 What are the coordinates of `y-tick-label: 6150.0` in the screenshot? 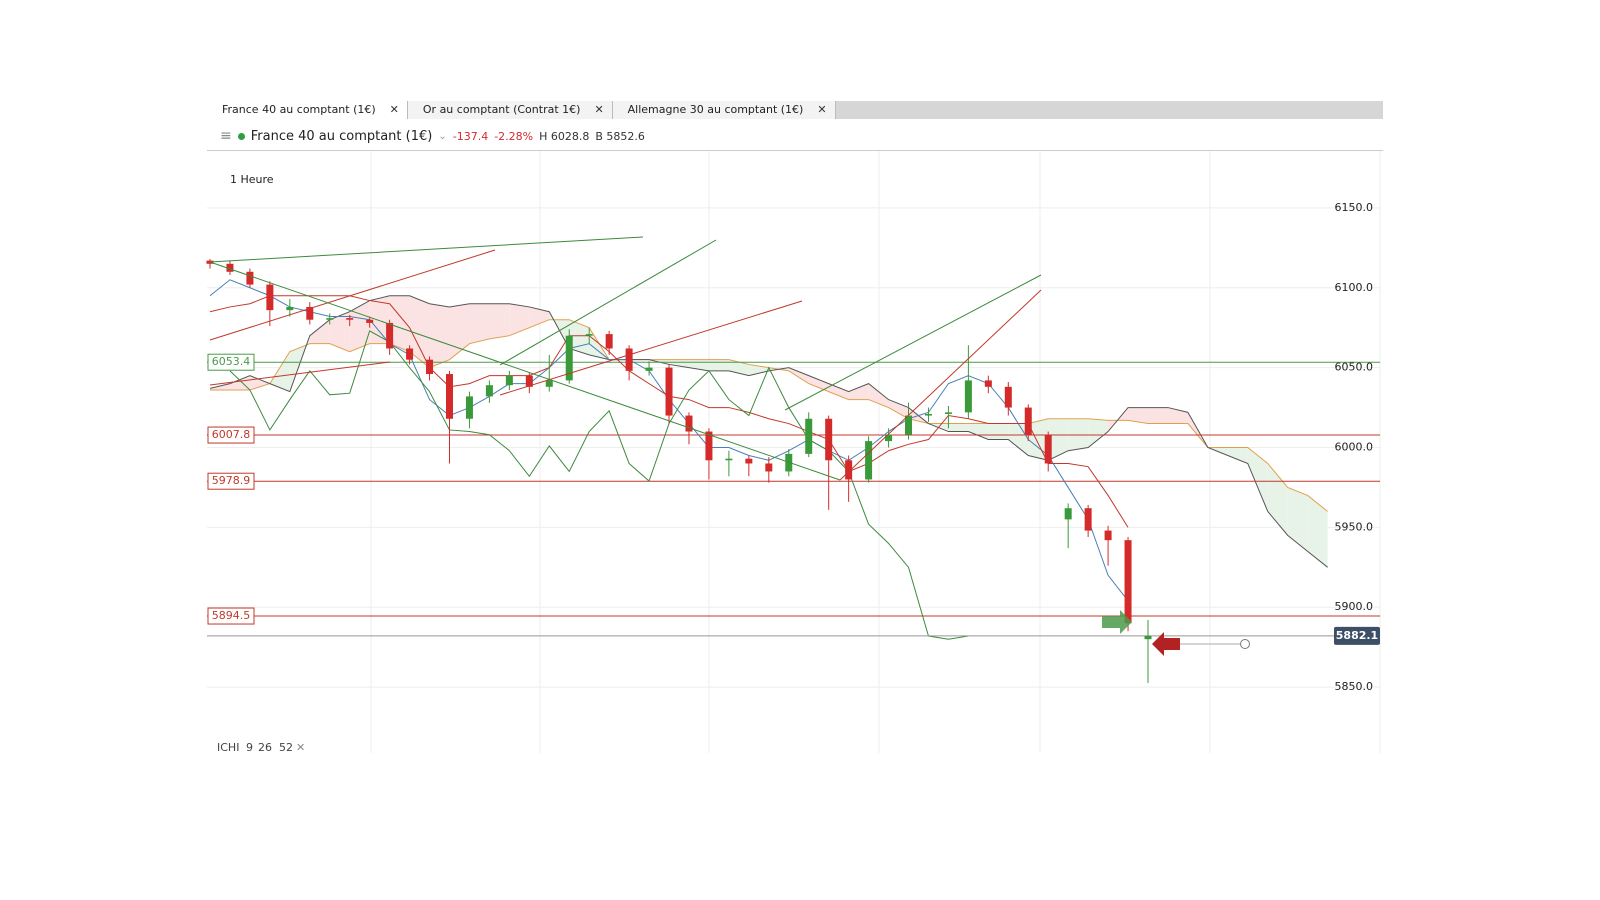 It's located at (1354, 207).